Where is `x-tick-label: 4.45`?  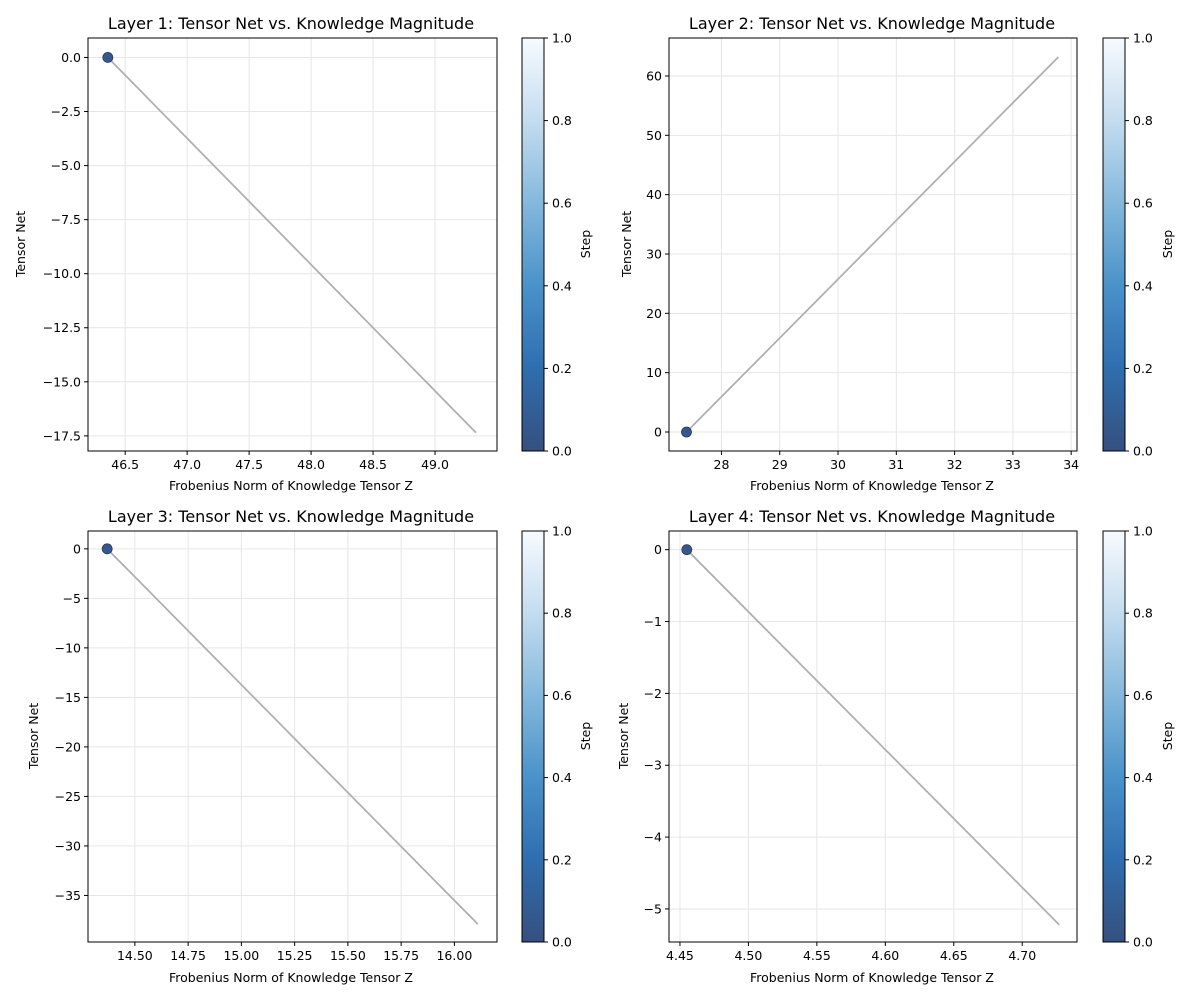
x-tick-label: 4.45 is located at coordinates (680, 955).